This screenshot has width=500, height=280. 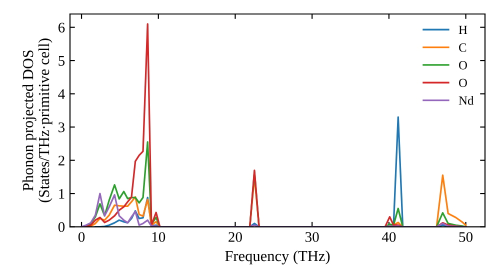 I want to click on x-tick-label: 50, so click(x=466, y=237).